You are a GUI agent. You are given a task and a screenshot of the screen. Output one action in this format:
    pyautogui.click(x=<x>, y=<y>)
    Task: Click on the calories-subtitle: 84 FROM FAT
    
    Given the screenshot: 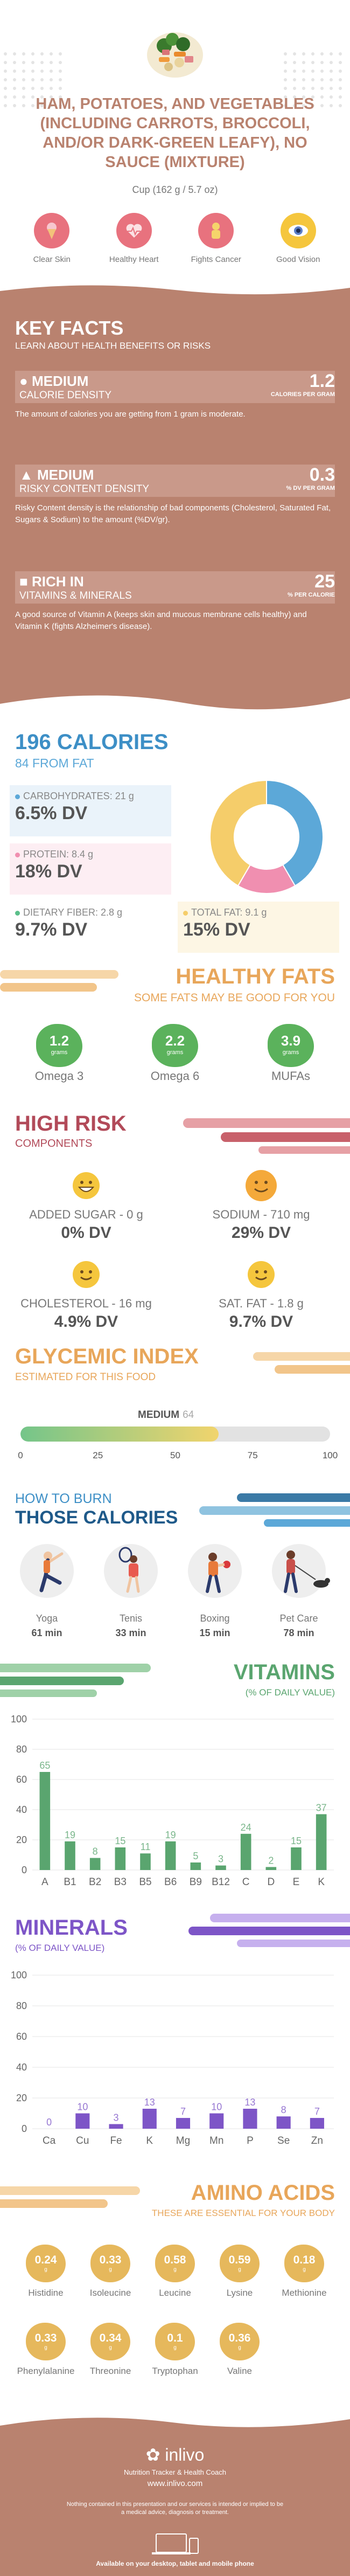 What is the action you would take?
    pyautogui.click(x=54, y=763)
    